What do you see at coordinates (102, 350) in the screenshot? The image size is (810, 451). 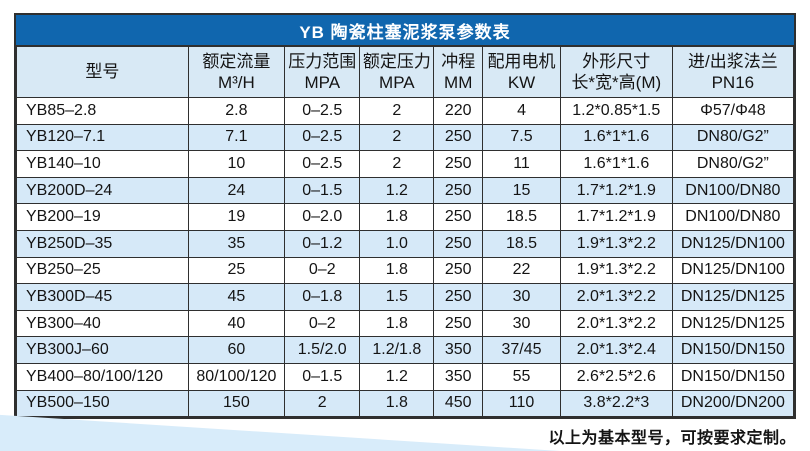 I see `model-cell: YB300J–60` at bounding box center [102, 350].